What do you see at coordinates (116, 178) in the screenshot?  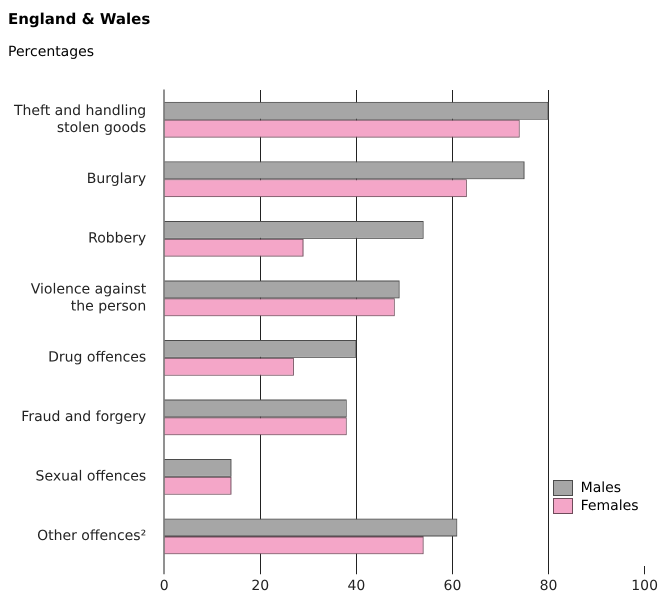 I see `y-tick-label: Burglary` at bounding box center [116, 178].